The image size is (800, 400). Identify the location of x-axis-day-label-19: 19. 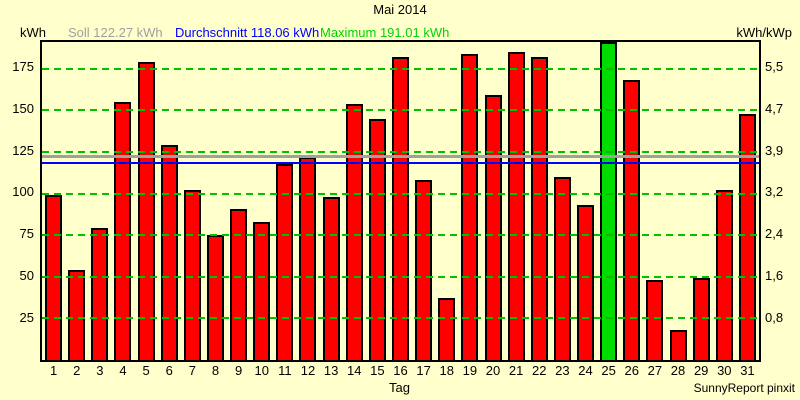
(470, 370).